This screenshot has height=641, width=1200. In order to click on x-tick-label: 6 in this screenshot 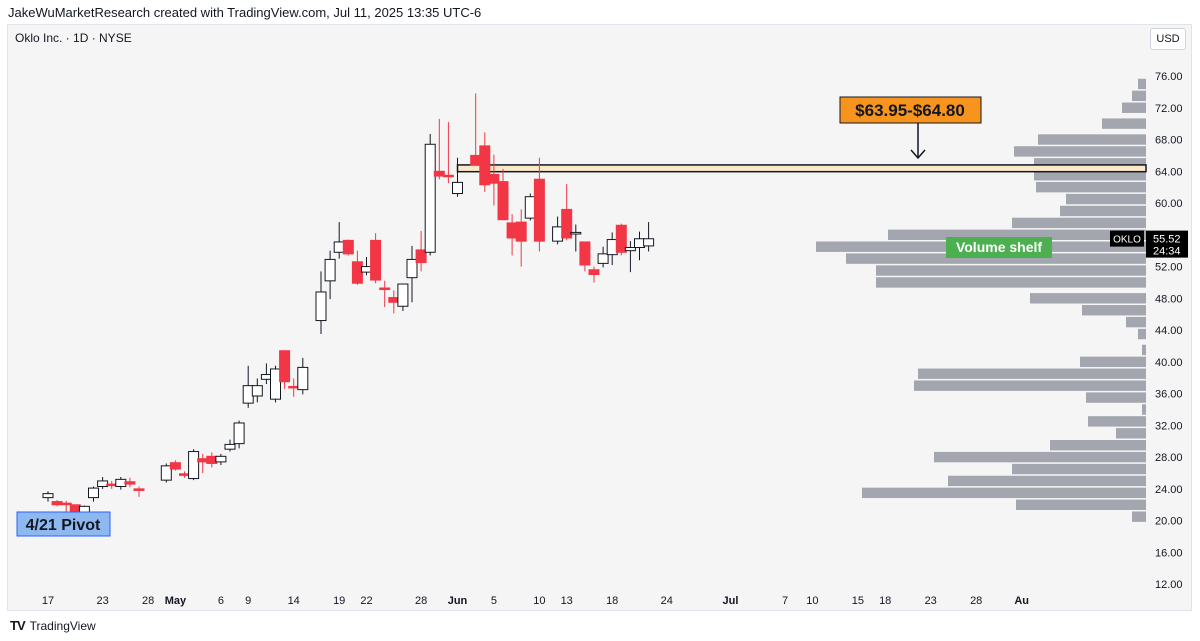, I will do `click(221, 601)`.